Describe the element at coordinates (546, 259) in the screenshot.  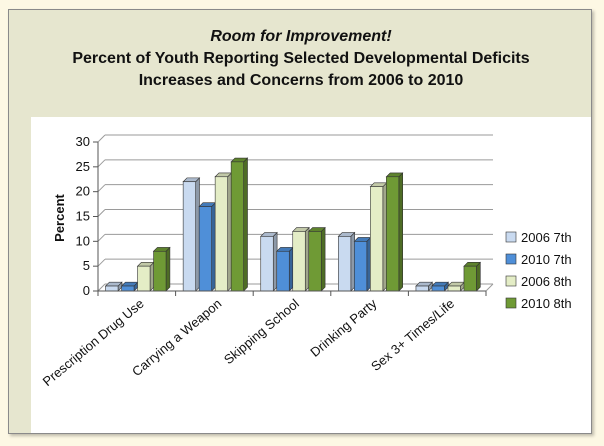
I see `legend-label: 2010 7th` at that location.